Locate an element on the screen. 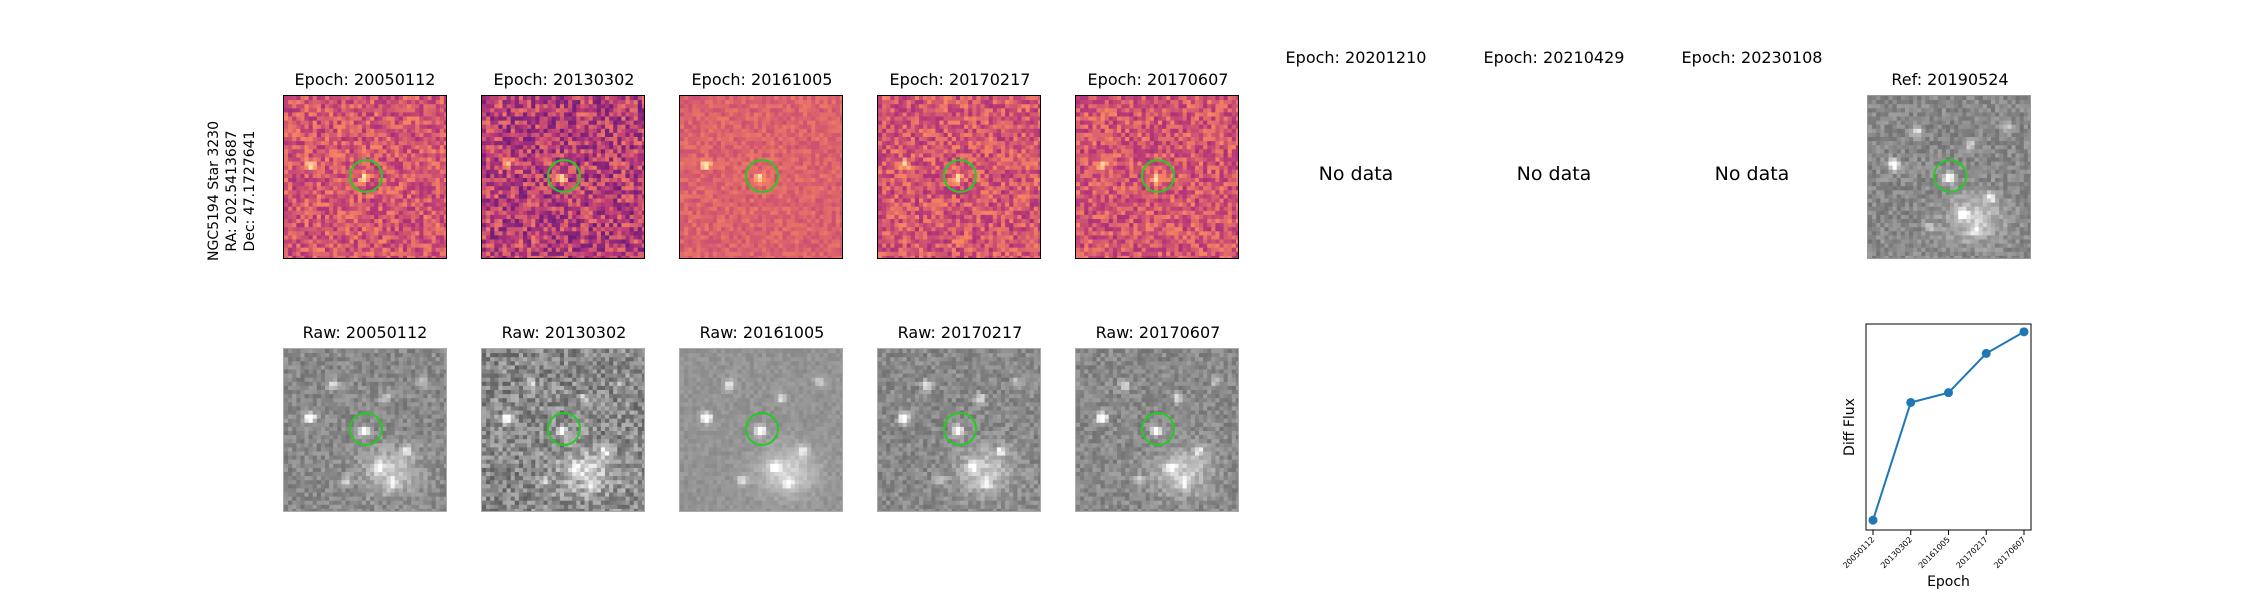 The height and width of the screenshot is (600, 2250). no-data-label-3: No data is located at coordinates (1752, 174).